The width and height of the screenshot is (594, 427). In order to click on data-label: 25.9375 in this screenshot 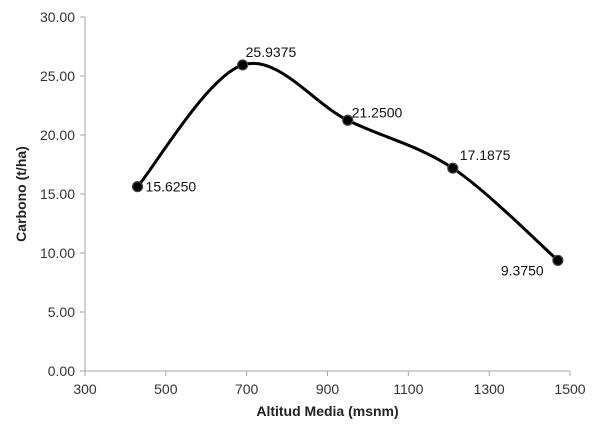, I will do `click(271, 52)`.